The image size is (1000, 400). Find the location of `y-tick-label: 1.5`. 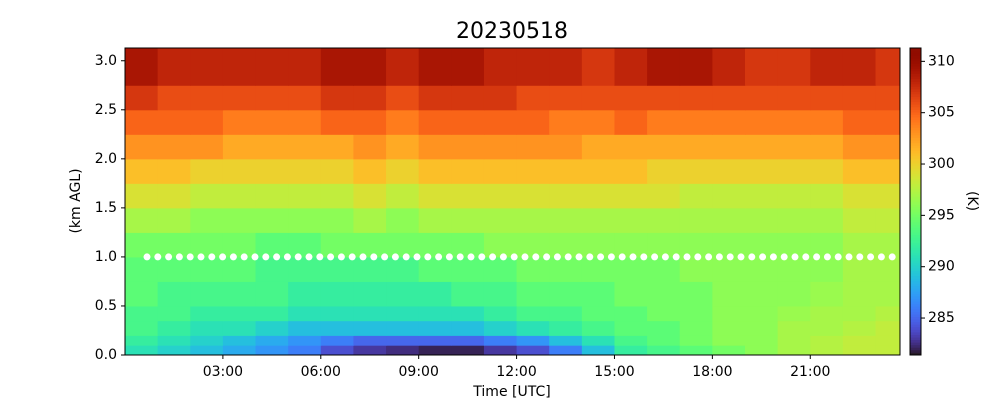

y-tick-label: 1.5 is located at coordinates (106, 208).